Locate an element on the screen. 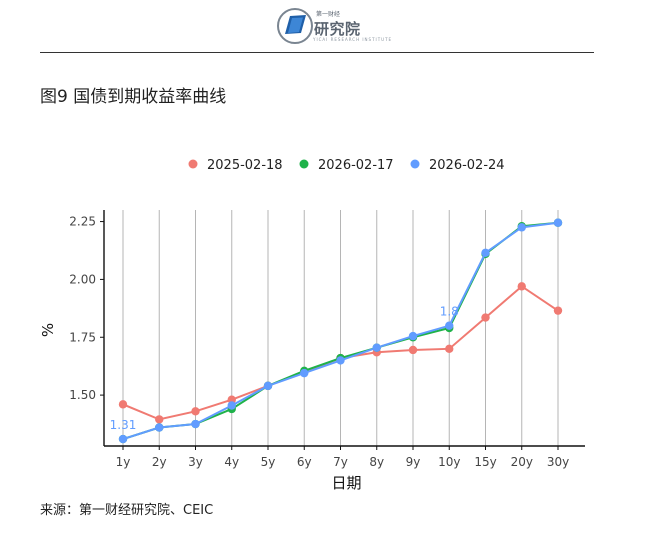 The height and width of the screenshot is (541, 658). data-point-2025-02-18-3y is located at coordinates (195, 411).